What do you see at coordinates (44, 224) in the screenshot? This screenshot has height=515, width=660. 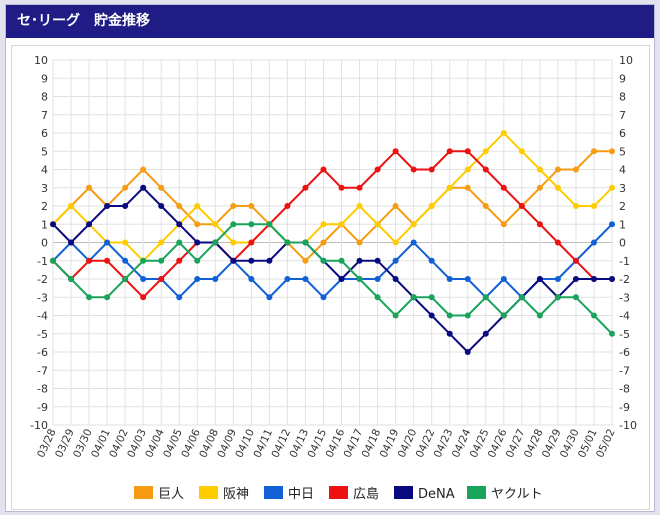 I see `y-tick-label-left: 1` at bounding box center [44, 224].